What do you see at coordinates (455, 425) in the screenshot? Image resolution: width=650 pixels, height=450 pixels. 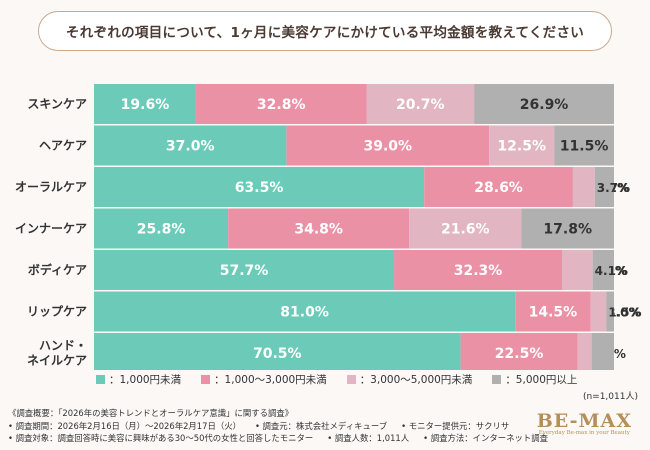 I see `footer-monitor: • モニター提供元：サクリサ` at bounding box center [455, 425].